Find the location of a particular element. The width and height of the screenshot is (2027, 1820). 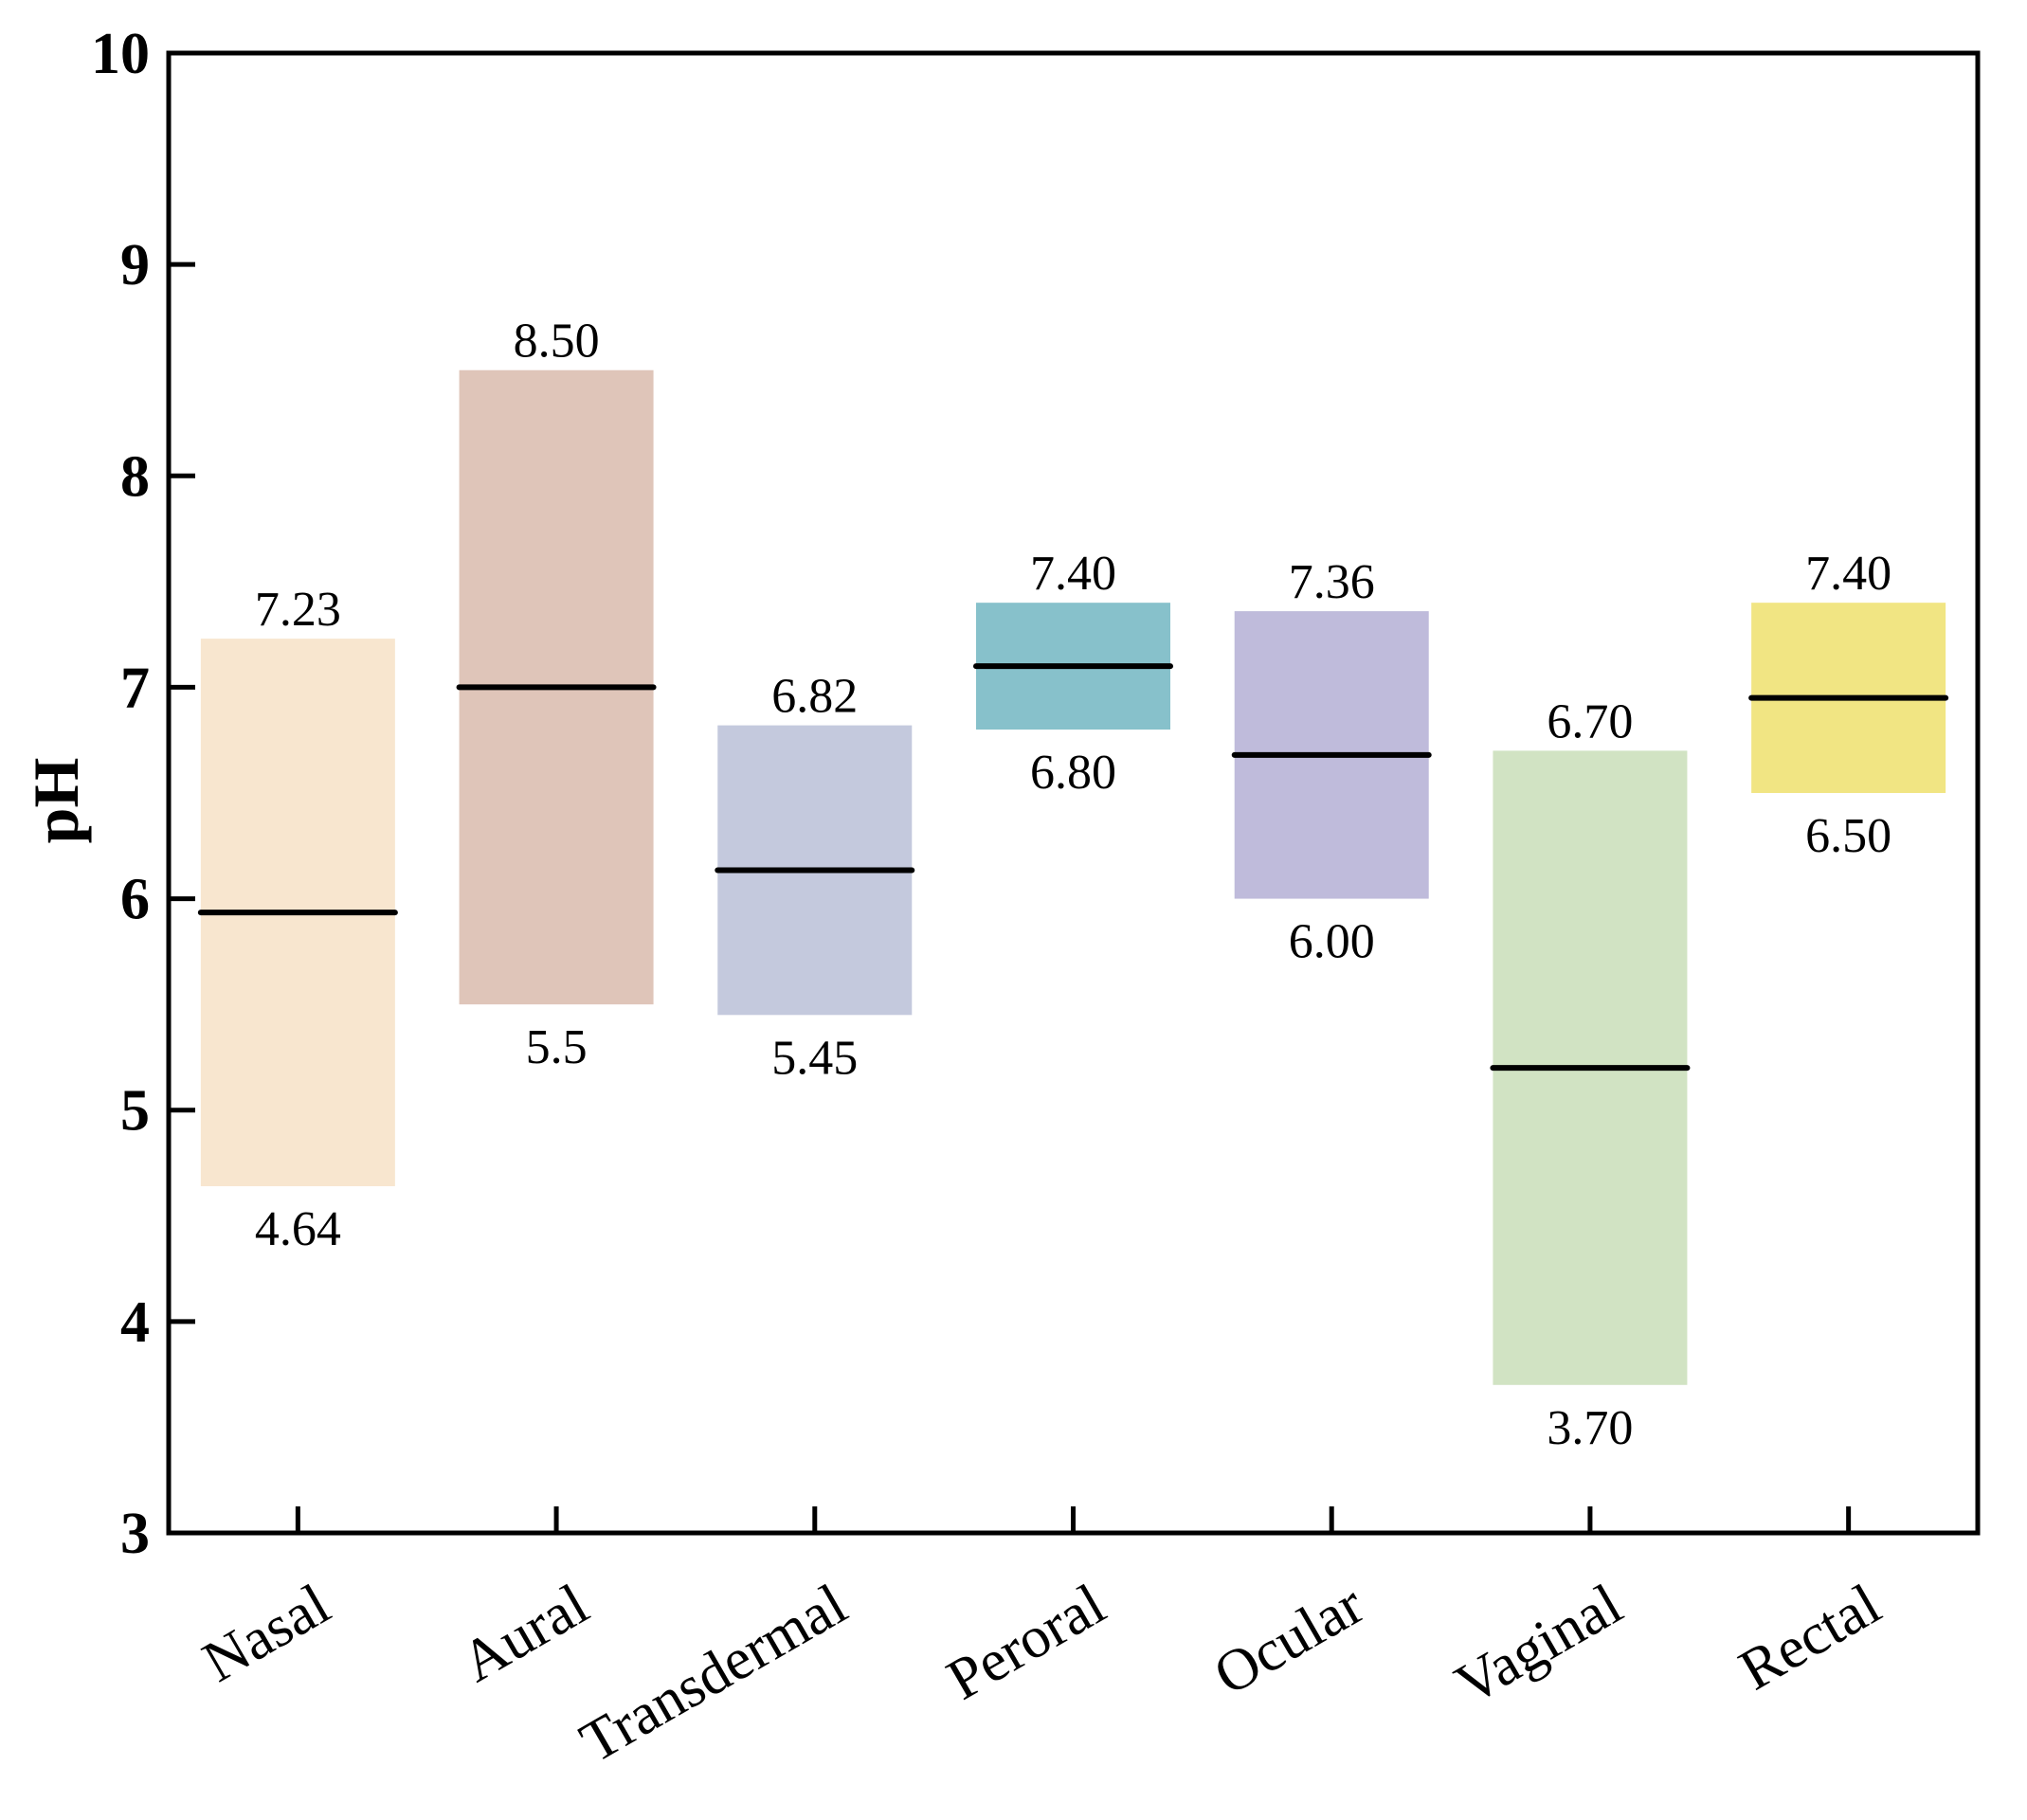

y-axis-title: pH is located at coordinates (56, 801).